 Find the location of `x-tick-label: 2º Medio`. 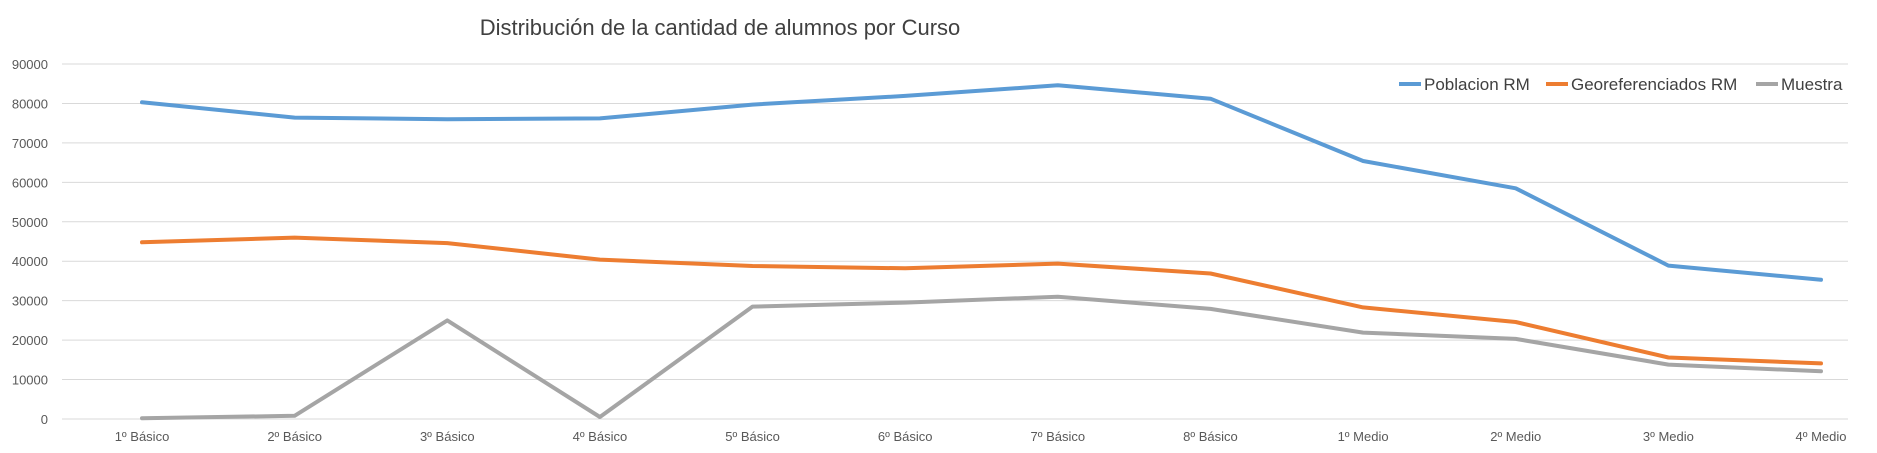

x-tick-label: 2º Medio is located at coordinates (1515, 436).